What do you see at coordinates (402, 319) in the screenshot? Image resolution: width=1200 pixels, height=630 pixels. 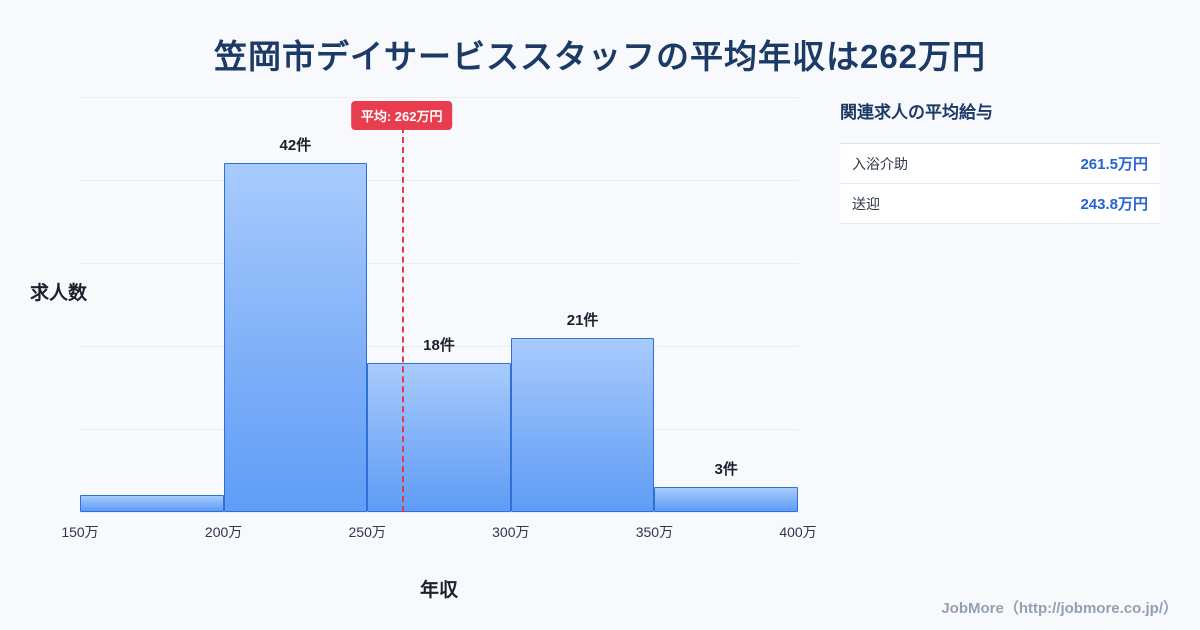 I see `mean-line` at bounding box center [402, 319].